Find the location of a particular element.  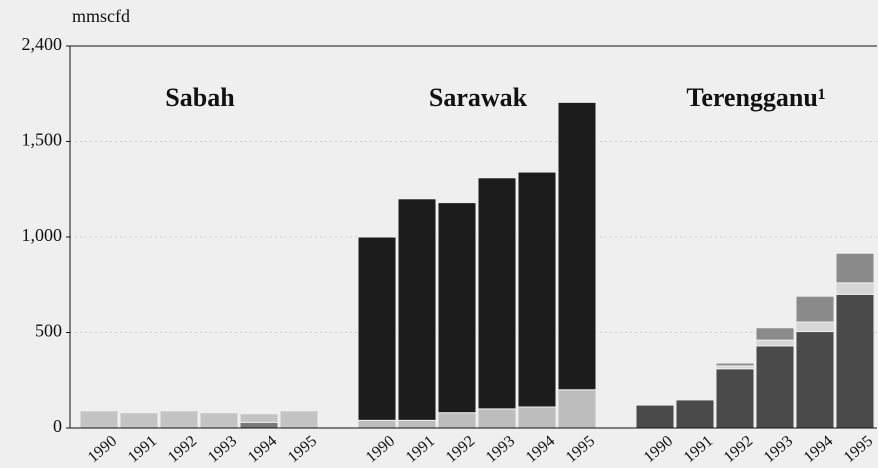

panel-title: Sabah is located at coordinates (200, 97).